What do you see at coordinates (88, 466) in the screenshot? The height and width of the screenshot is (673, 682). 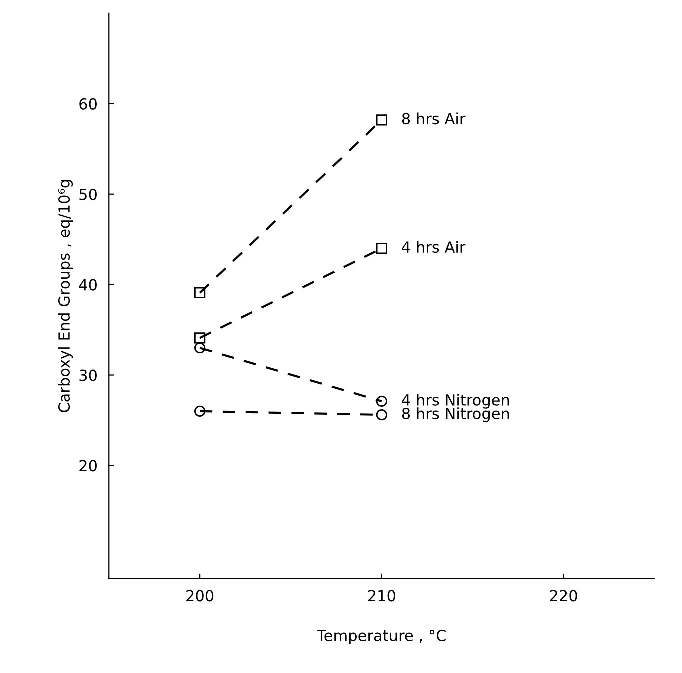 I see `y-tick-label: 20` at bounding box center [88, 466].